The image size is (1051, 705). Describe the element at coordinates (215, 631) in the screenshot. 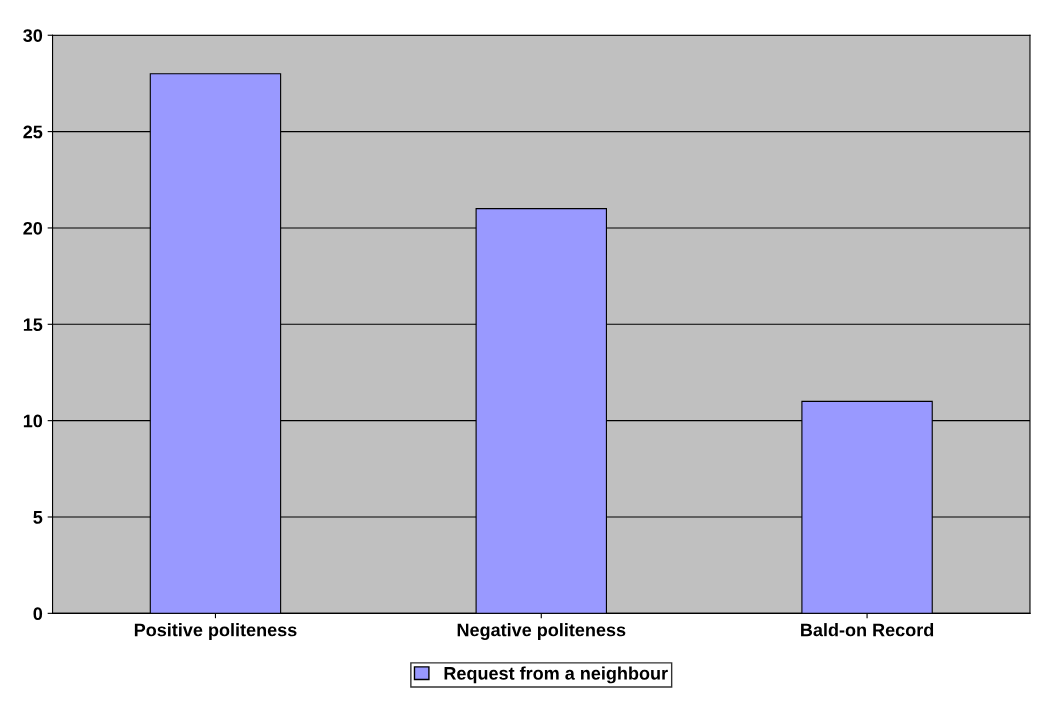

I see `x-tick-label: Positive politeness` at that location.